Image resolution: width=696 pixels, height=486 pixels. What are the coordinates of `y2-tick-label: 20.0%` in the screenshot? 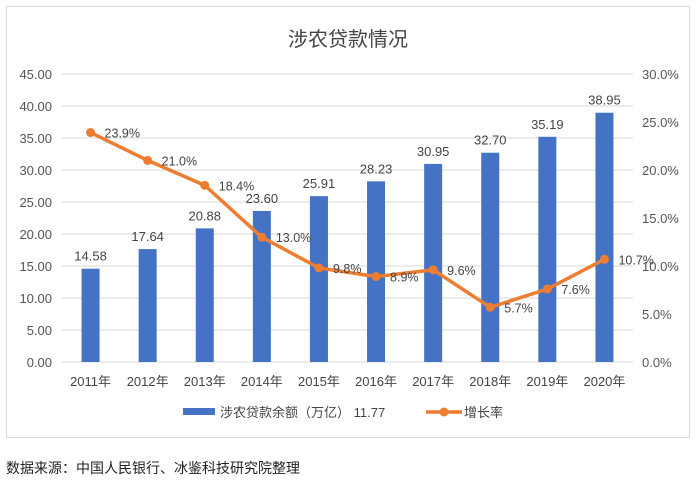 It's located at (660, 170).